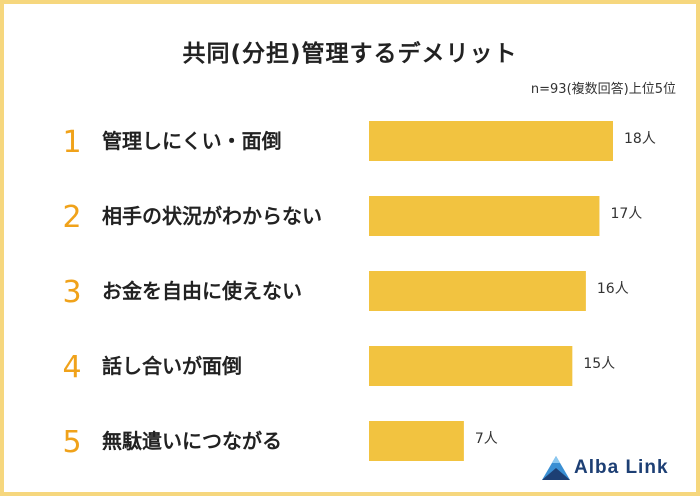  What do you see at coordinates (202, 291) in the screenshot?
I see `category-label: お金を自由に使えない` at bounding box center [202, 291].